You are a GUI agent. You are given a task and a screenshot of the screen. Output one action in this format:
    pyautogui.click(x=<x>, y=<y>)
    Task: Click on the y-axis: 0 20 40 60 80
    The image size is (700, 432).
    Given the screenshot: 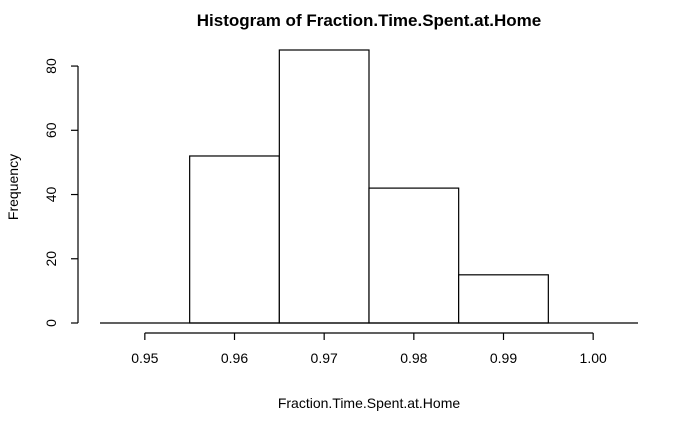 What is the action you would take?
    pyautogui.click(x=61, y=192)
    